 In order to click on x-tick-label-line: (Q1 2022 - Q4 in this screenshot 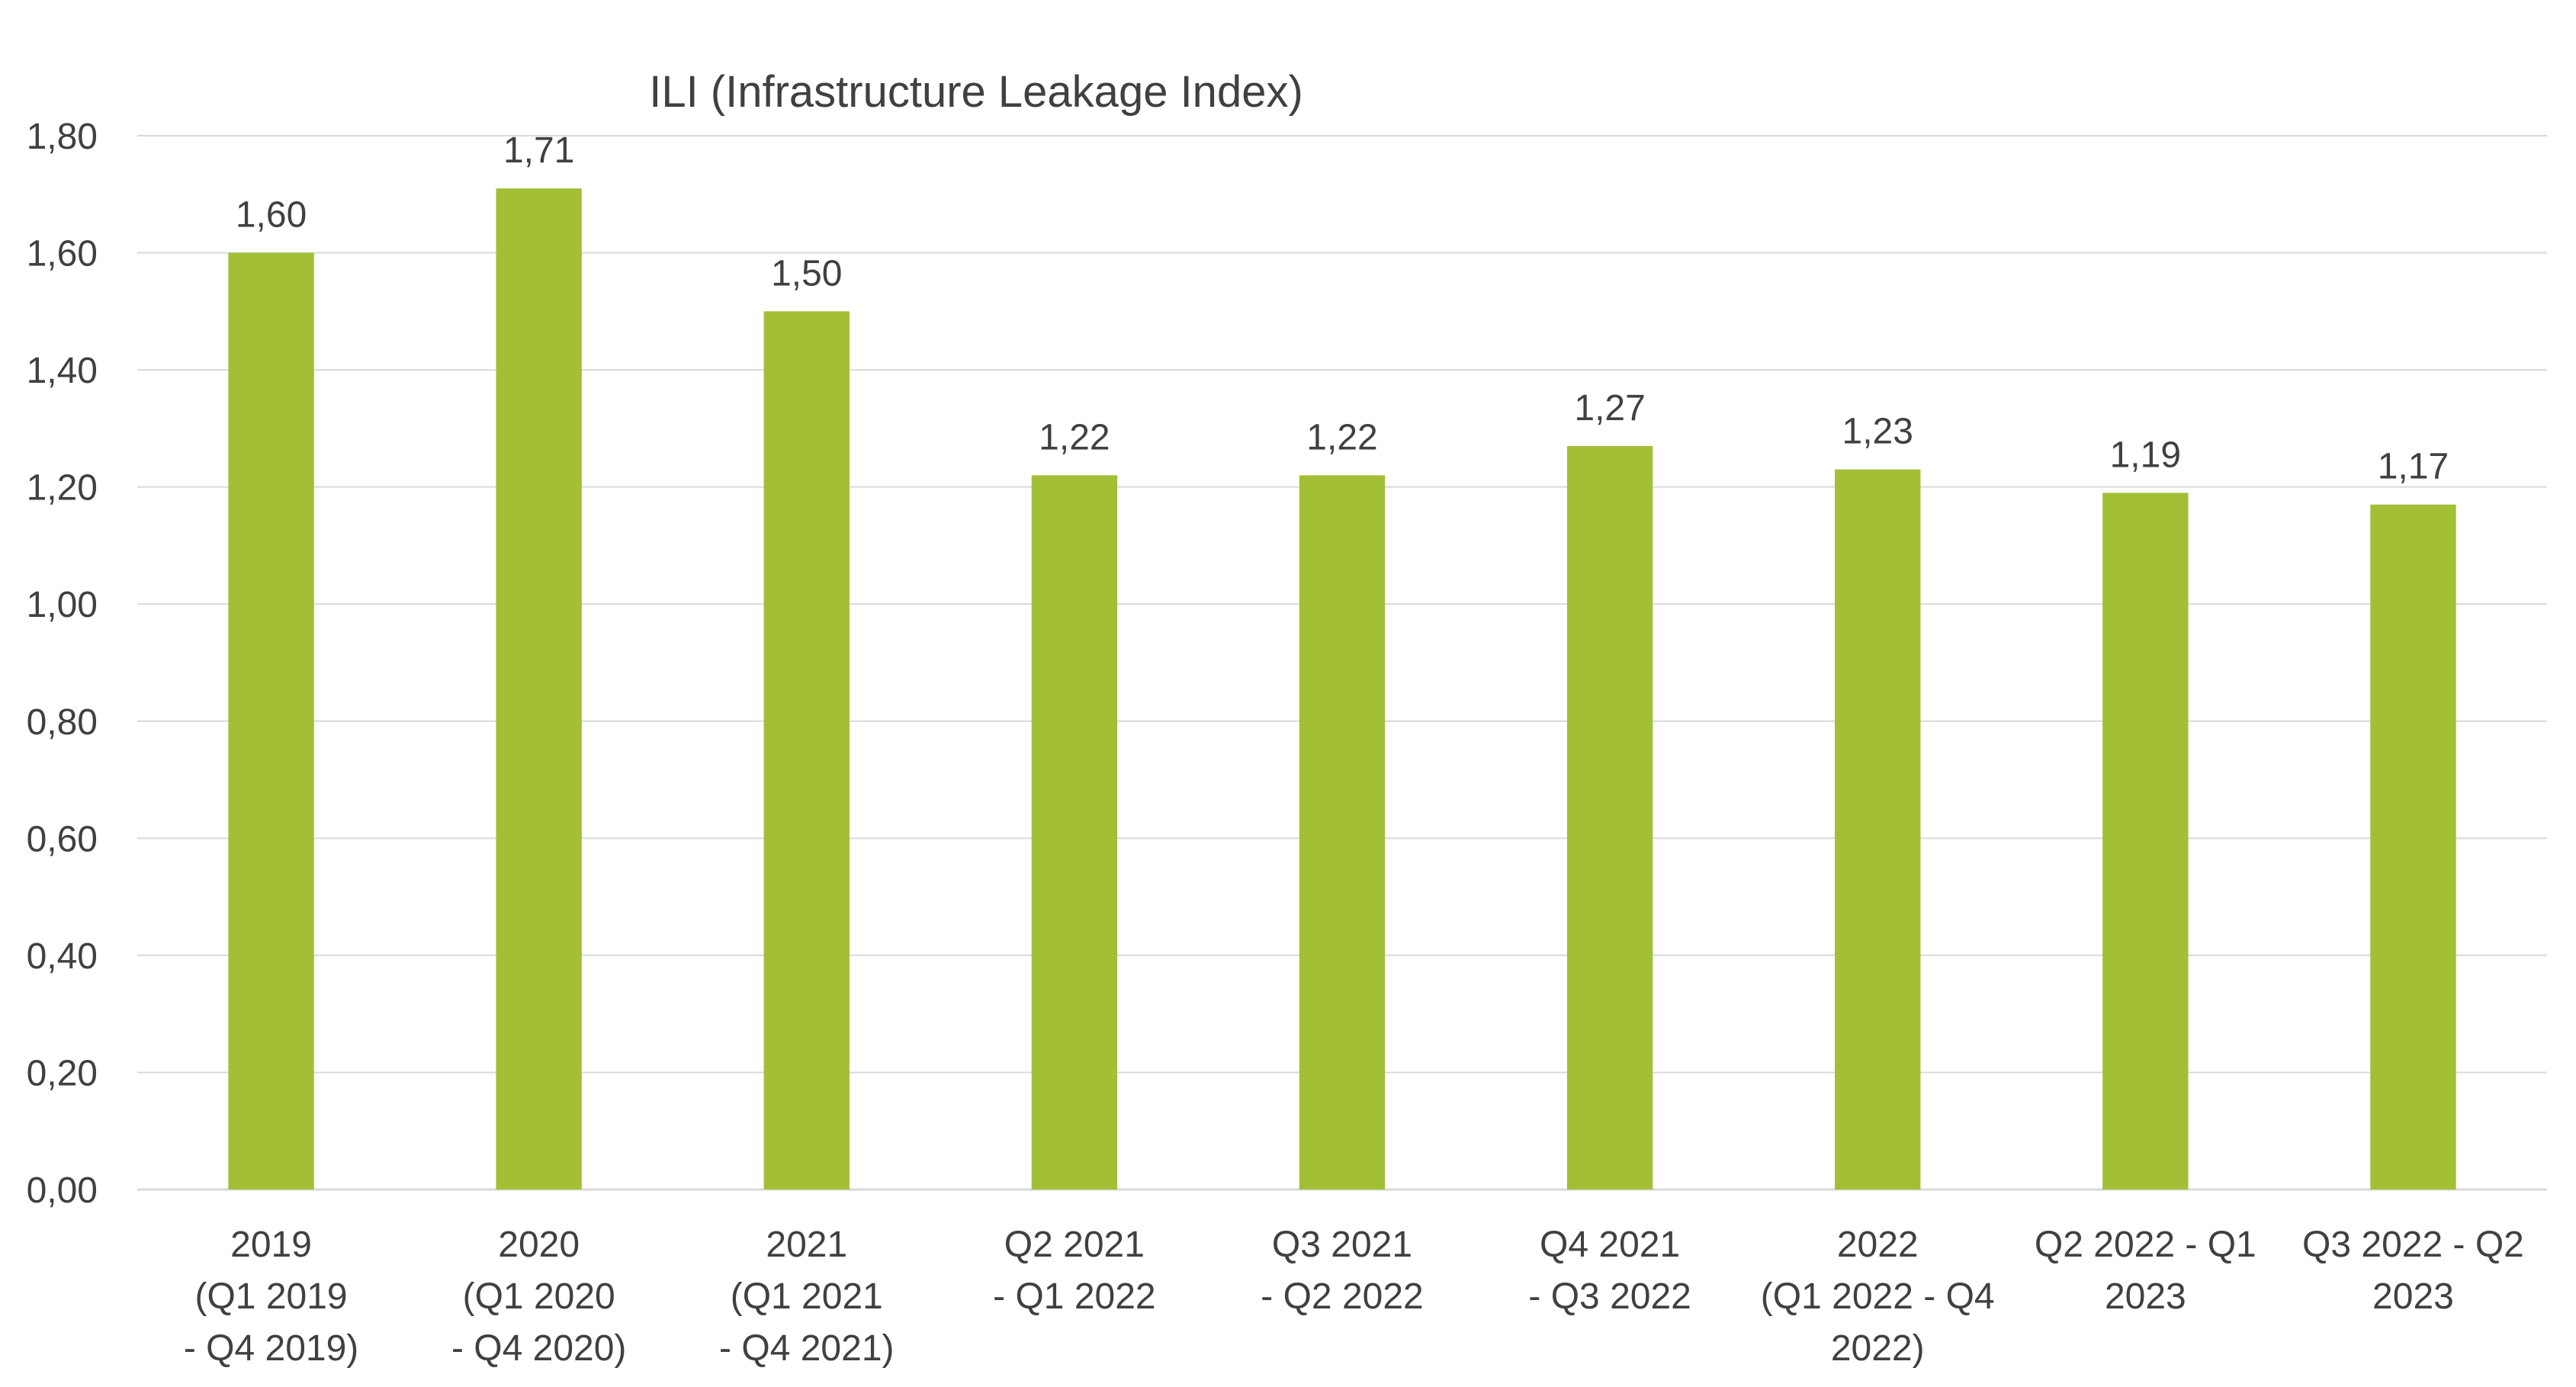, I will do `click(1878, 1296)`.